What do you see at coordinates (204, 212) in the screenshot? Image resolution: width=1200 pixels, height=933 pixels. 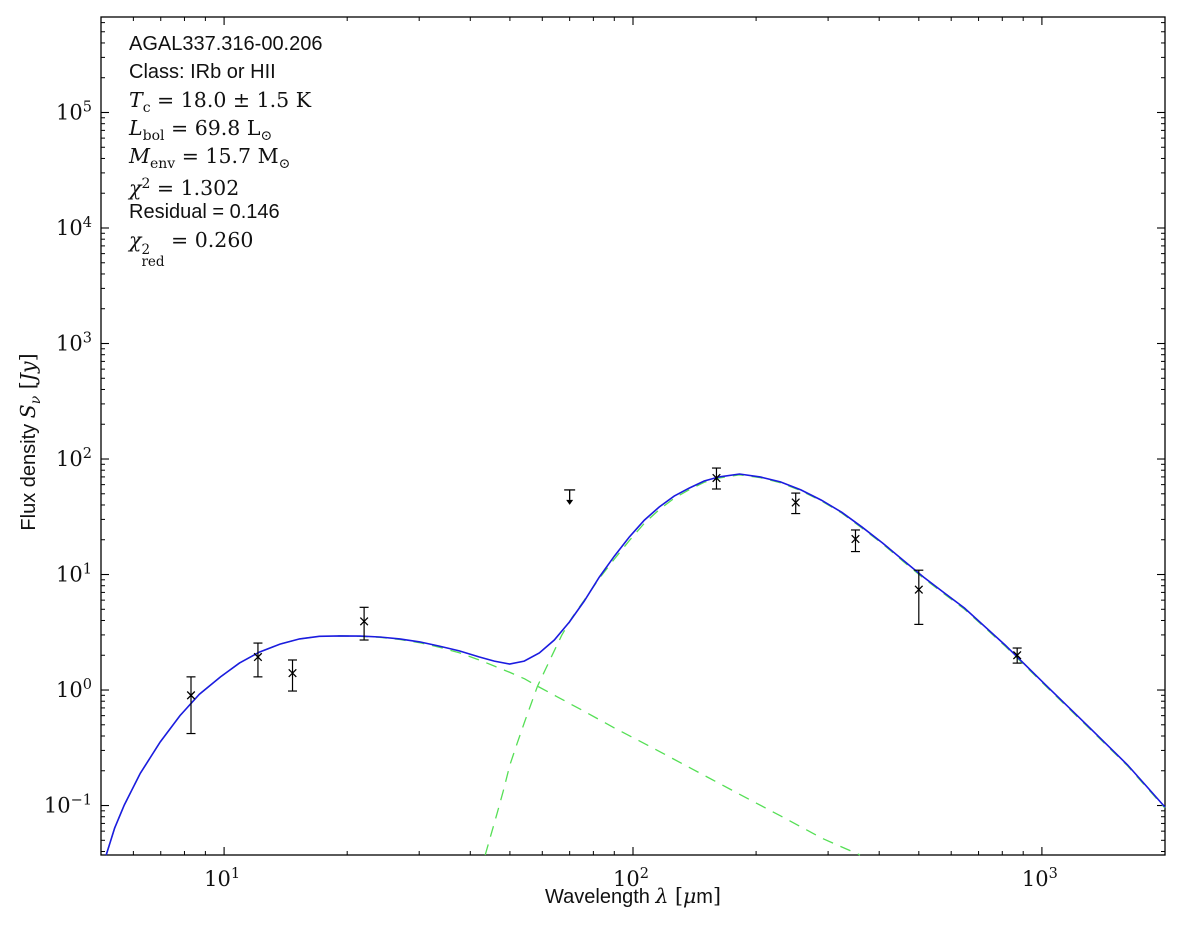 I see `annotation-line-residual: Residual = 0.146` at bounding box center [204, 212].